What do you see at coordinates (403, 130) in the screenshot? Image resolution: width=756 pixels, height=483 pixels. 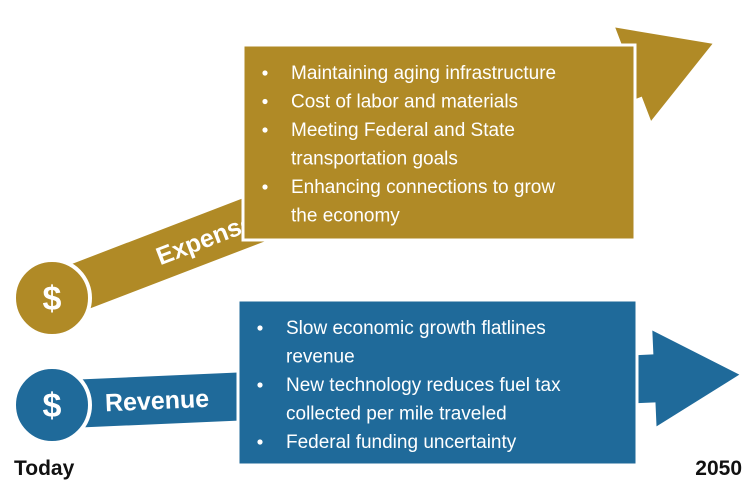 I see `bullet-text: Meeting Federal and State` at bounding box center [403, 130].